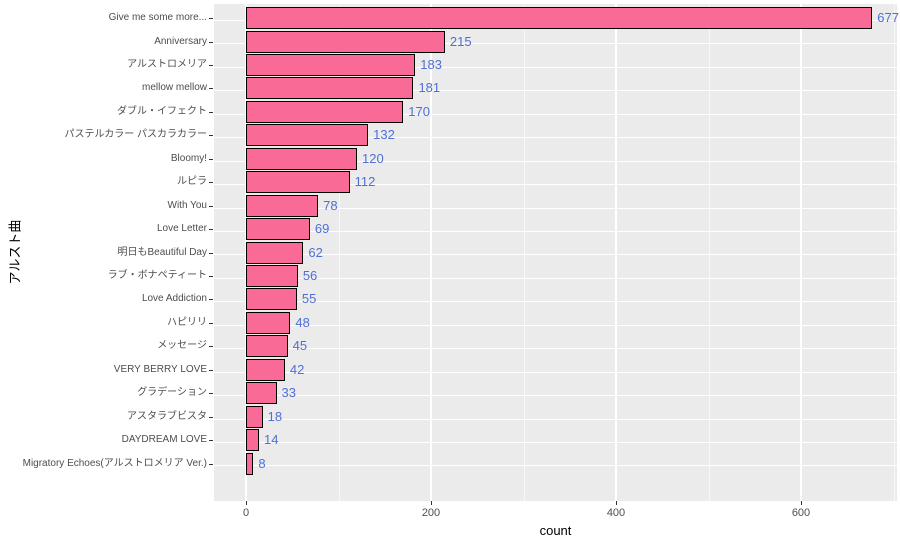  I want to click on category-label: ルピラ, so click(192, 182).